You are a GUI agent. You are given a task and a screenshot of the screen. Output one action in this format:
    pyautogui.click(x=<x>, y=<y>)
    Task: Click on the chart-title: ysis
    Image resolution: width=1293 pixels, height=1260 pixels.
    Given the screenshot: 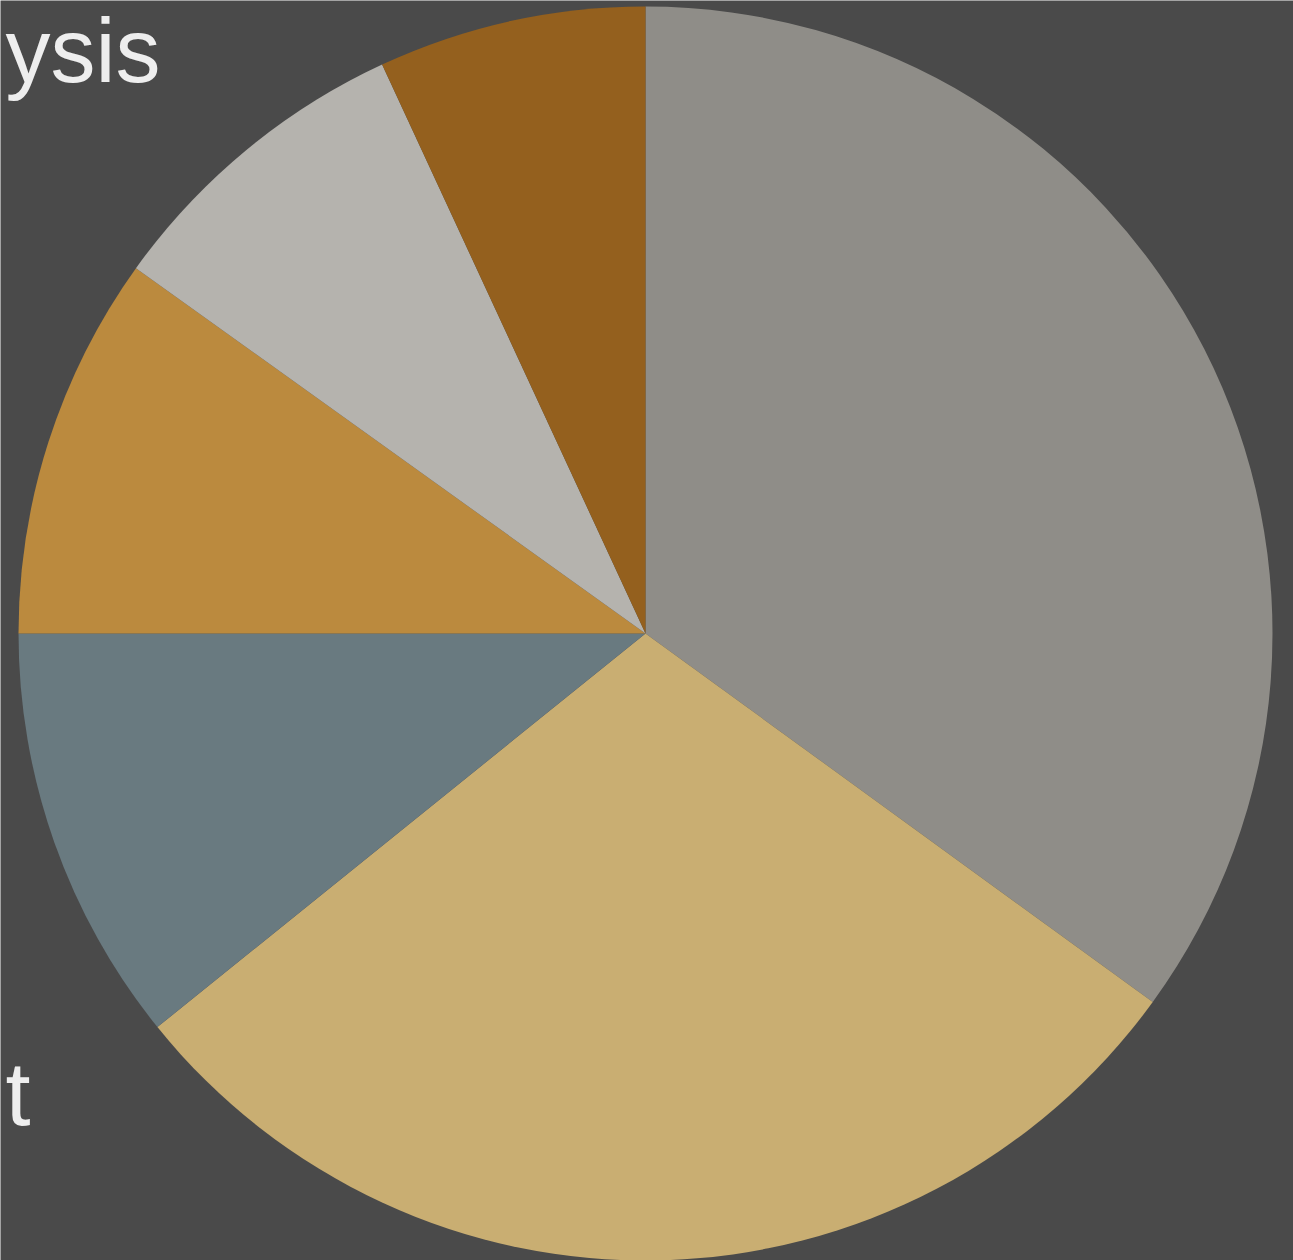 What is the action you would take?
    pyautogui.click(x=83, y=50)
    